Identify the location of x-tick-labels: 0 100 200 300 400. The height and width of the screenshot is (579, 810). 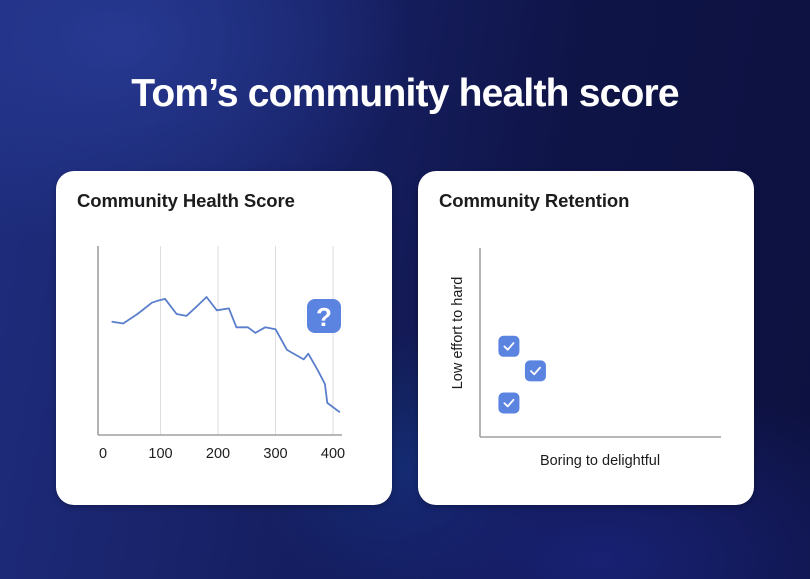
(222, 454).